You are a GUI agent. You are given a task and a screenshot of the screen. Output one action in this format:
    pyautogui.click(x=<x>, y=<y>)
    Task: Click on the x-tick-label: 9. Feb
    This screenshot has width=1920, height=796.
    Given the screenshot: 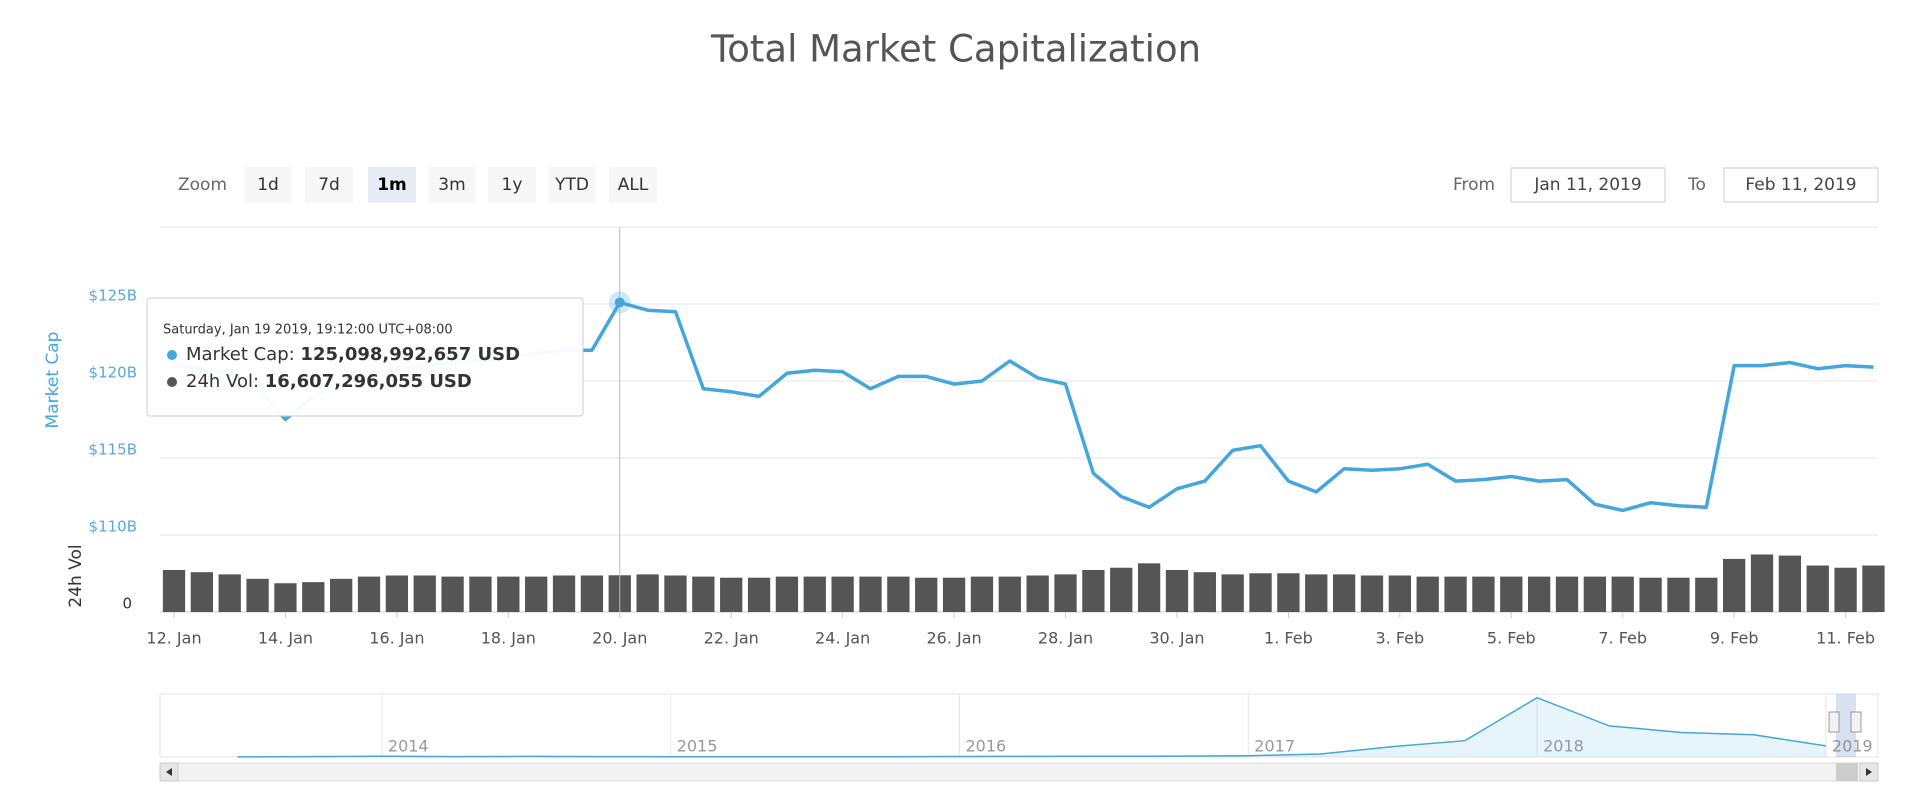 What is the action you would take?
    pyautogui.click(x=1734, y=638)
    